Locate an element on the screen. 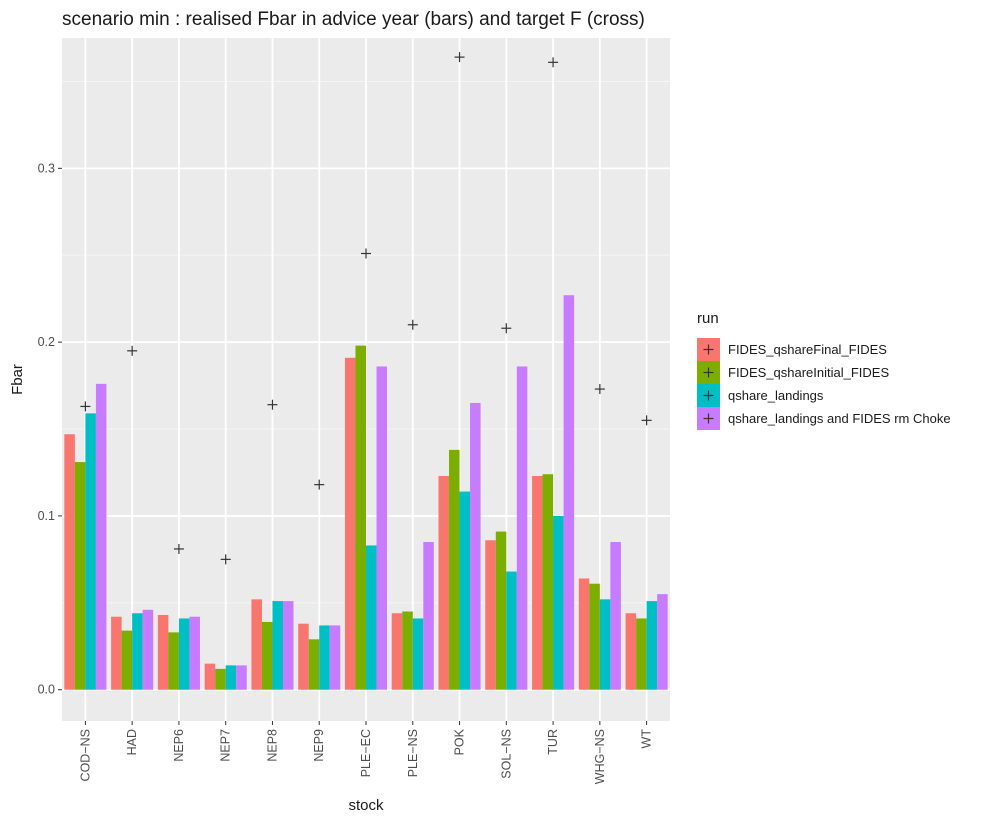 The image size is (987, 816). legend-item: FIDES_qshareFinal_FIDES is located at coordinates (792, 349).